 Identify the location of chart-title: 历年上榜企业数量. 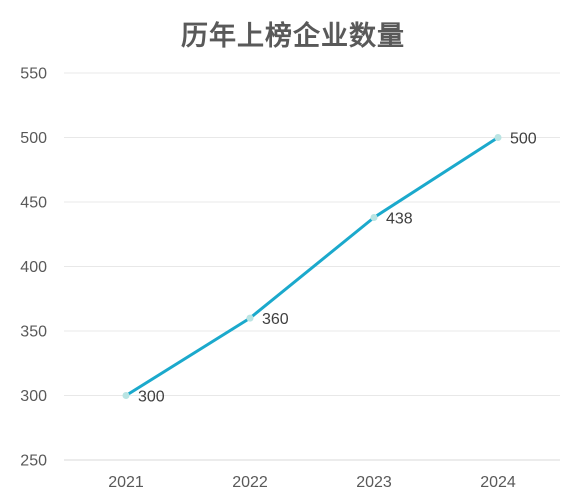
(293, 36).